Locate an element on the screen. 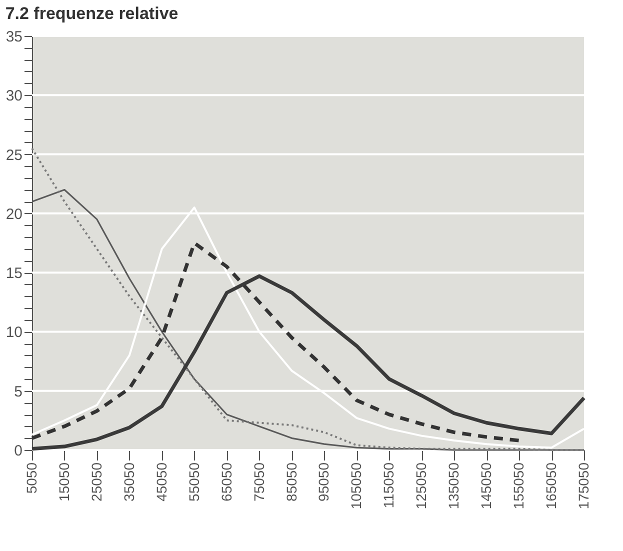 The width and height of the screenshot is (623, 551). x-tick-label: 85050 is located at coordinates (291, 482).